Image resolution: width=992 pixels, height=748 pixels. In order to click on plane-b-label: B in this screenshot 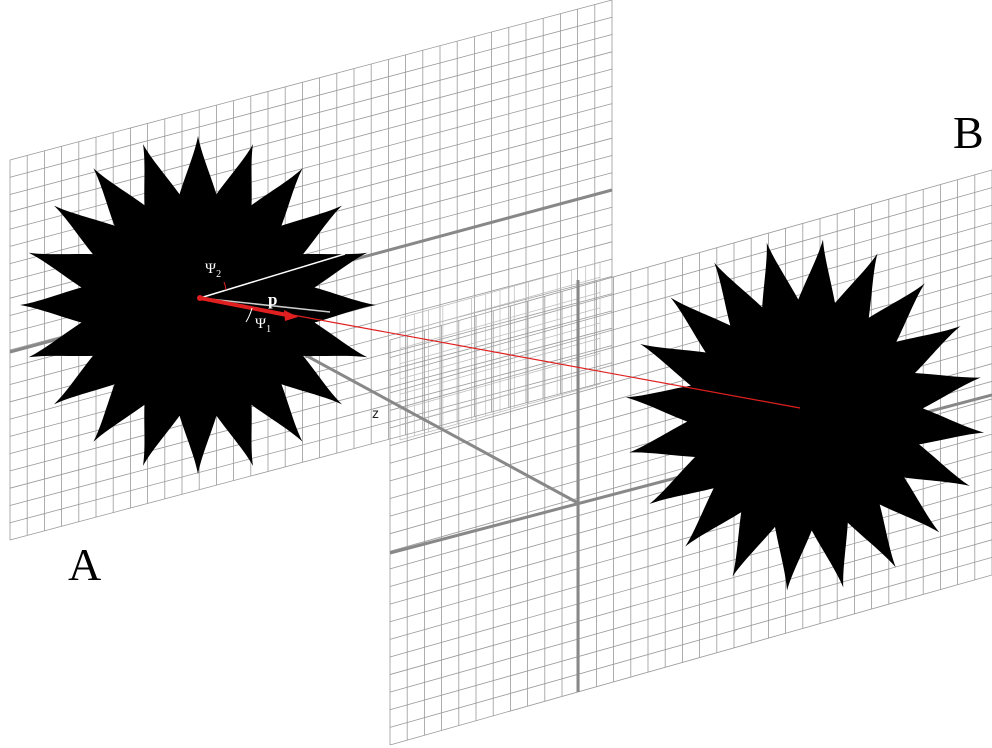, I will do `click(968, 132)`.